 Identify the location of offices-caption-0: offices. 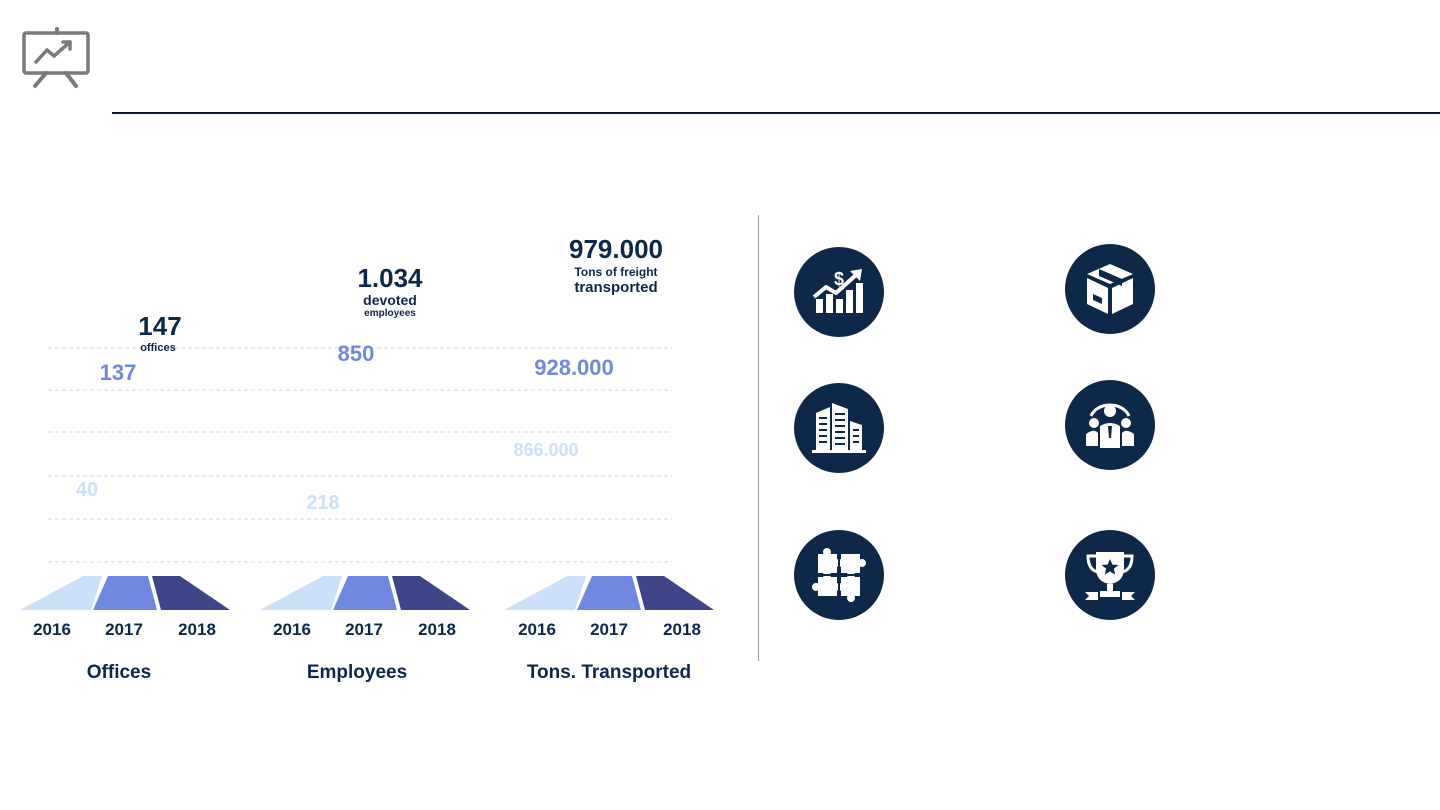
(157, 348).